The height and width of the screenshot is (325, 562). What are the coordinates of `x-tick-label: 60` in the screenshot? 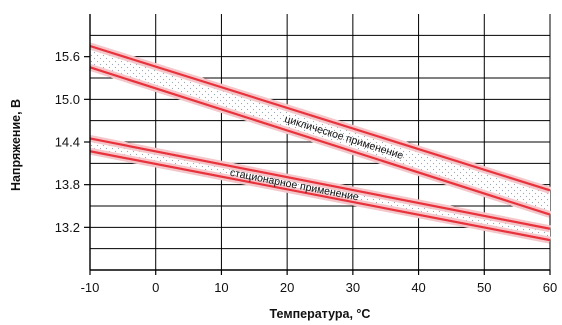 It's located at (550, 287).